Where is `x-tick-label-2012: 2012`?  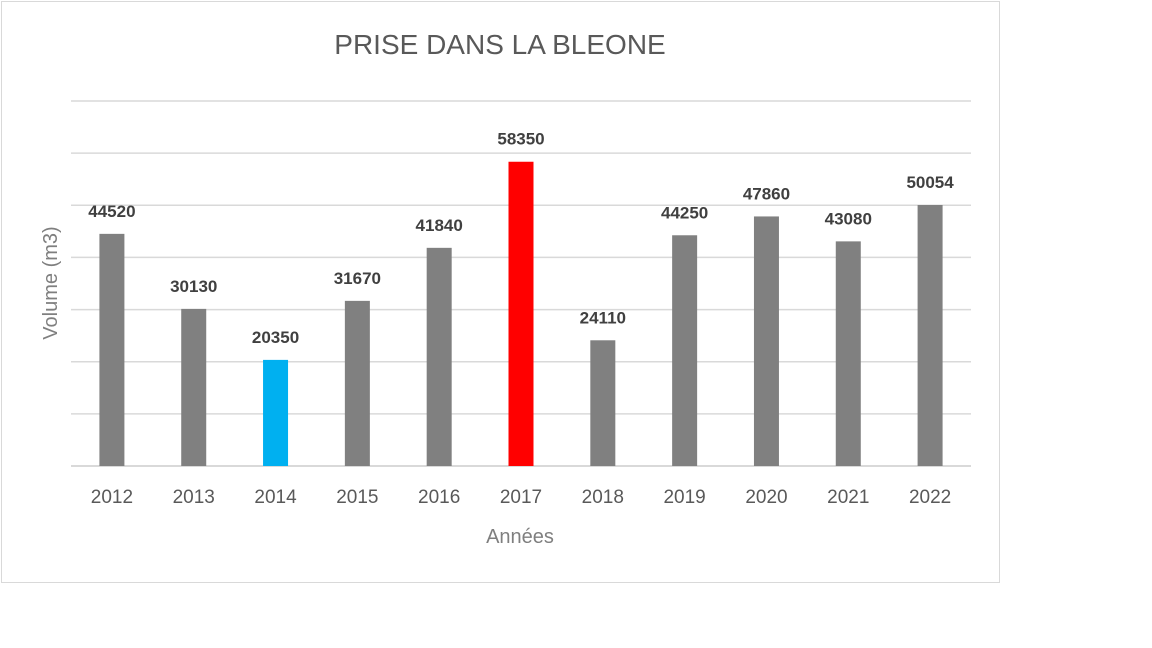 x-tick-label-2012: 2012 is located at coordinates (112, 497).